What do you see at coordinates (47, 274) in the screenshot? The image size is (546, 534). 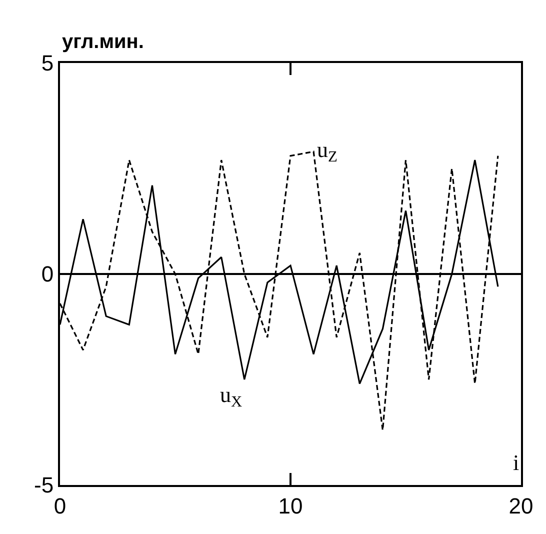 I see `y-tick-label: 0` at bounding box center [47, 274].